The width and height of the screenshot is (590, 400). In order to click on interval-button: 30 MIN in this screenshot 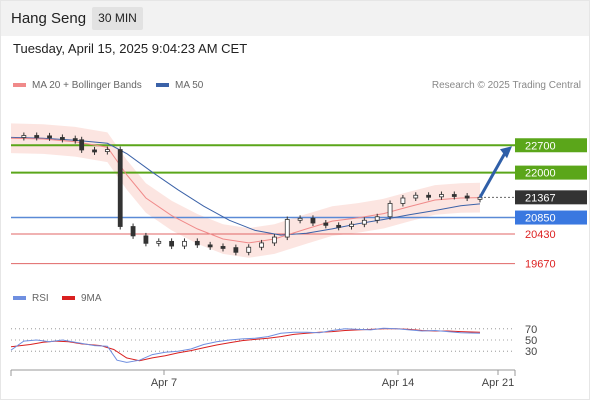, I will do `click(117, 18)`.